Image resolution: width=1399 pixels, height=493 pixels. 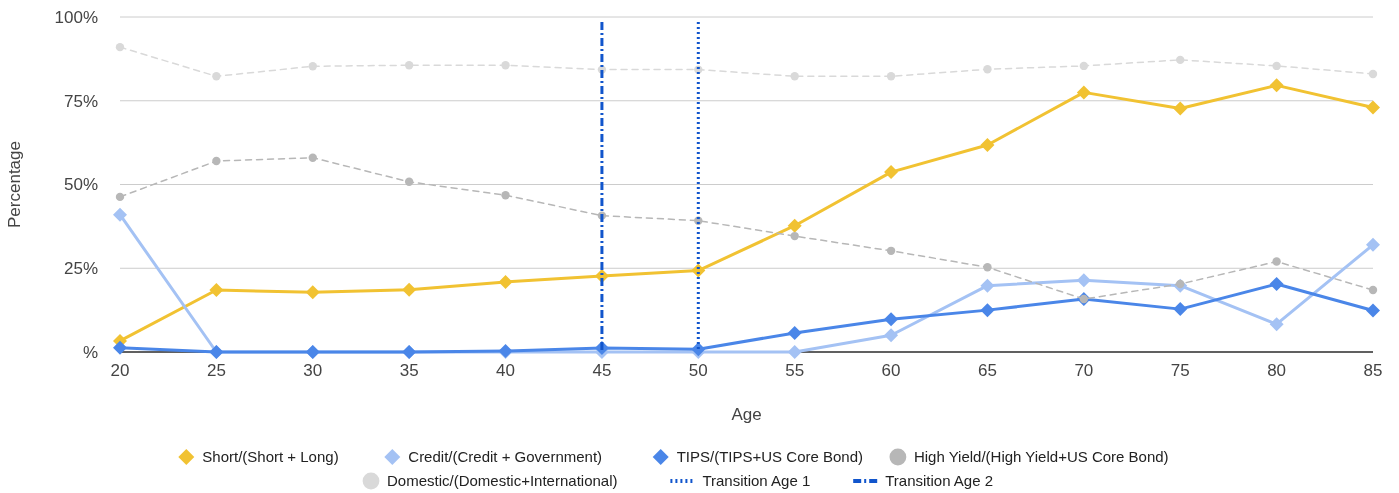 What do you see at coordinates (939, 481) in the screenshot?
I see `legend-label: Transition Age 2` at bounding box center [939, 481].